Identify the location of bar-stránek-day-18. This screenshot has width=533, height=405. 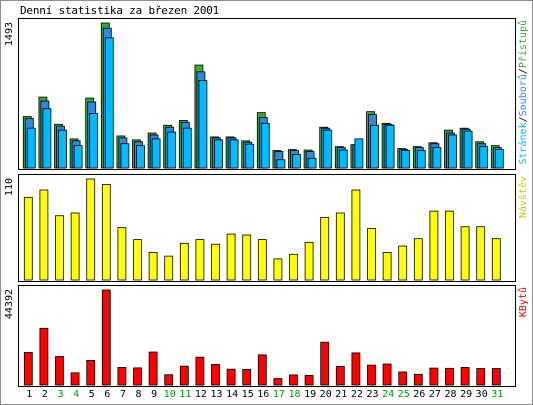
(296, 161).